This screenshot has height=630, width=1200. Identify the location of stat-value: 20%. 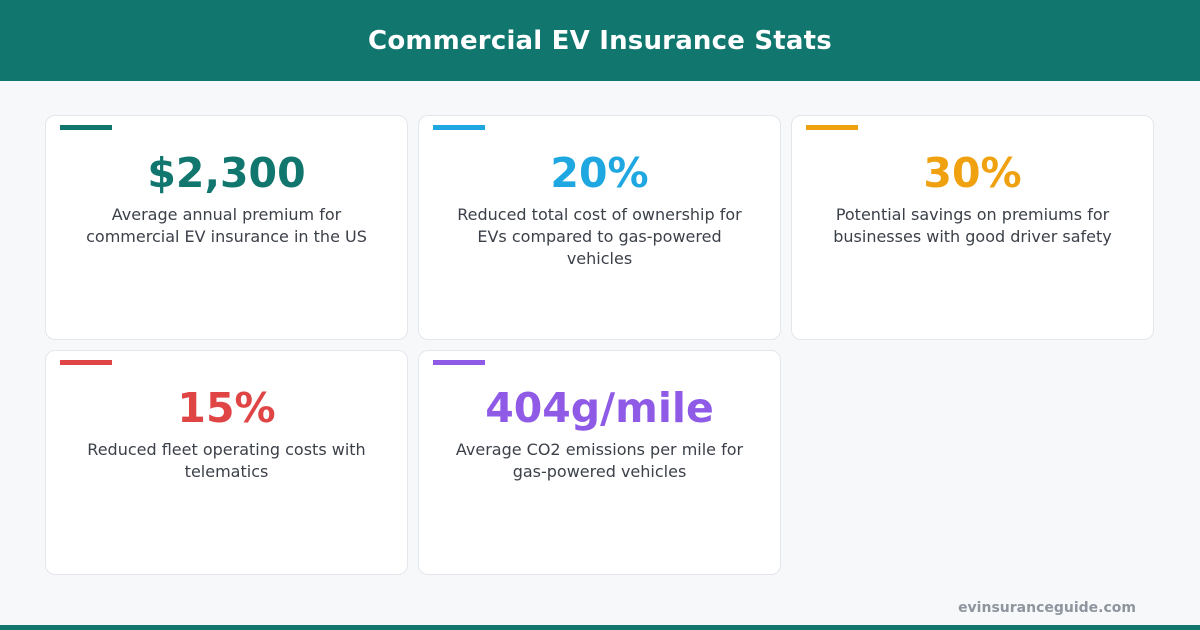
(599, 173).